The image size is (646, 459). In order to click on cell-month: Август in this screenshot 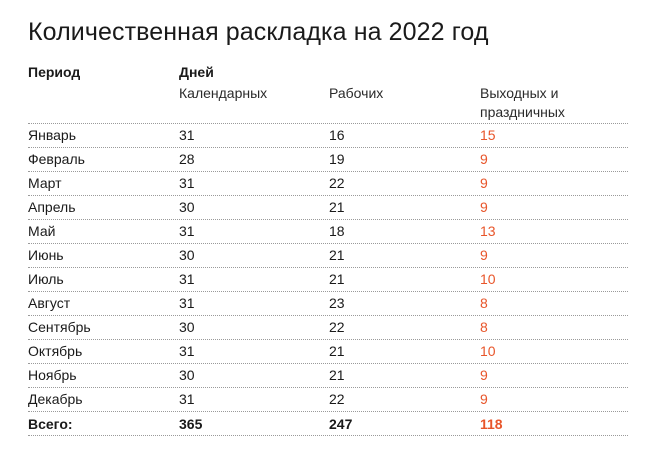, I will do `click(49, 303)`.